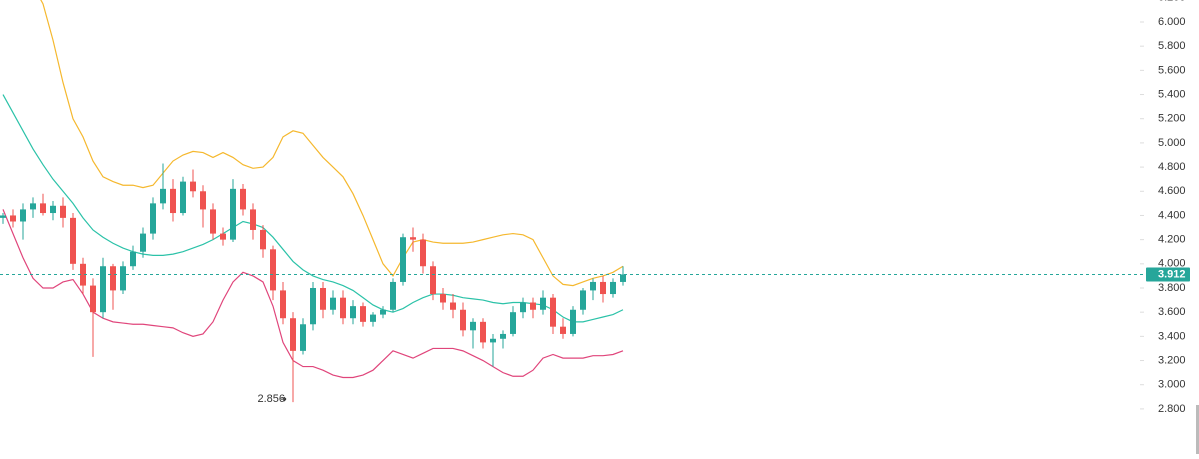 Image resolution: width=1199 pixels, height=459 pixels. Describe the element at coordinates (284, 399) in the screenshot. I see `low-marker-arrow` at that location.